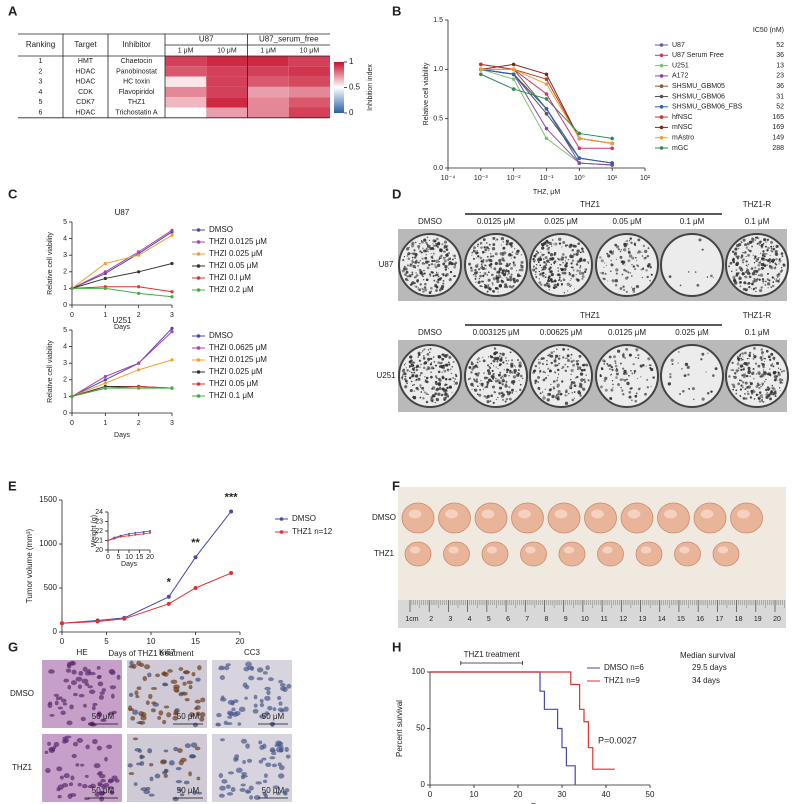 This screenshot has width=792, height=804. What do you see at coordinates (136, 82) in the screenshot?
I see `table-cell: HC toxin` at bounding box center [136, 82].